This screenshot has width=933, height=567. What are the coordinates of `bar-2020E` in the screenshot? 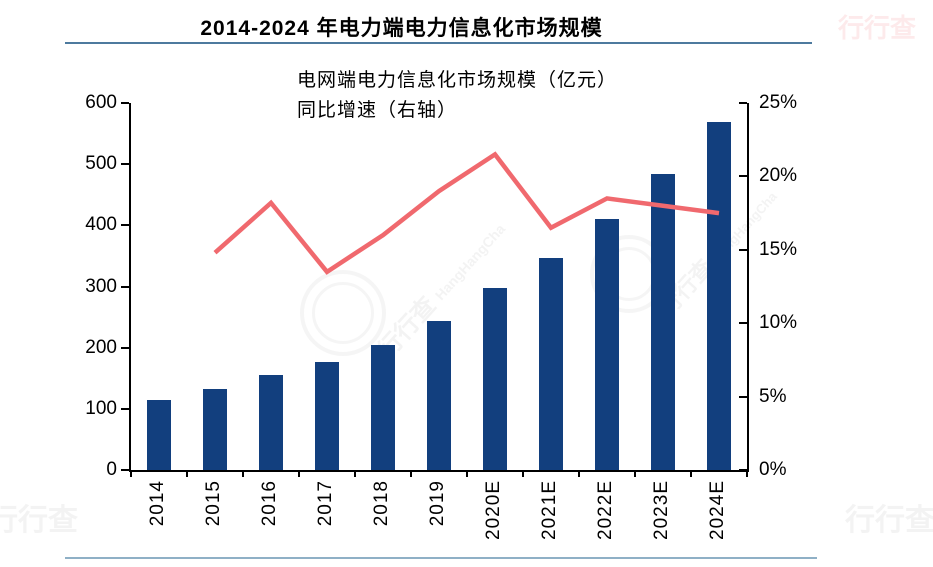 It's located at (495, 379).